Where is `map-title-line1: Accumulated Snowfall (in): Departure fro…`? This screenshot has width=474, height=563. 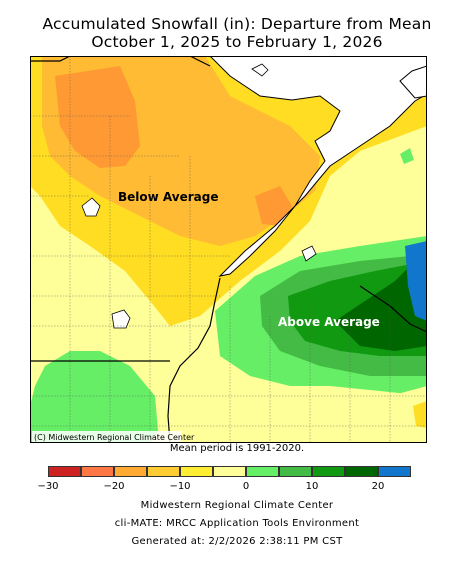 map-title-line1: Accumulated Snowfall (in): Departure fro… is located at coordinates (237, 24).